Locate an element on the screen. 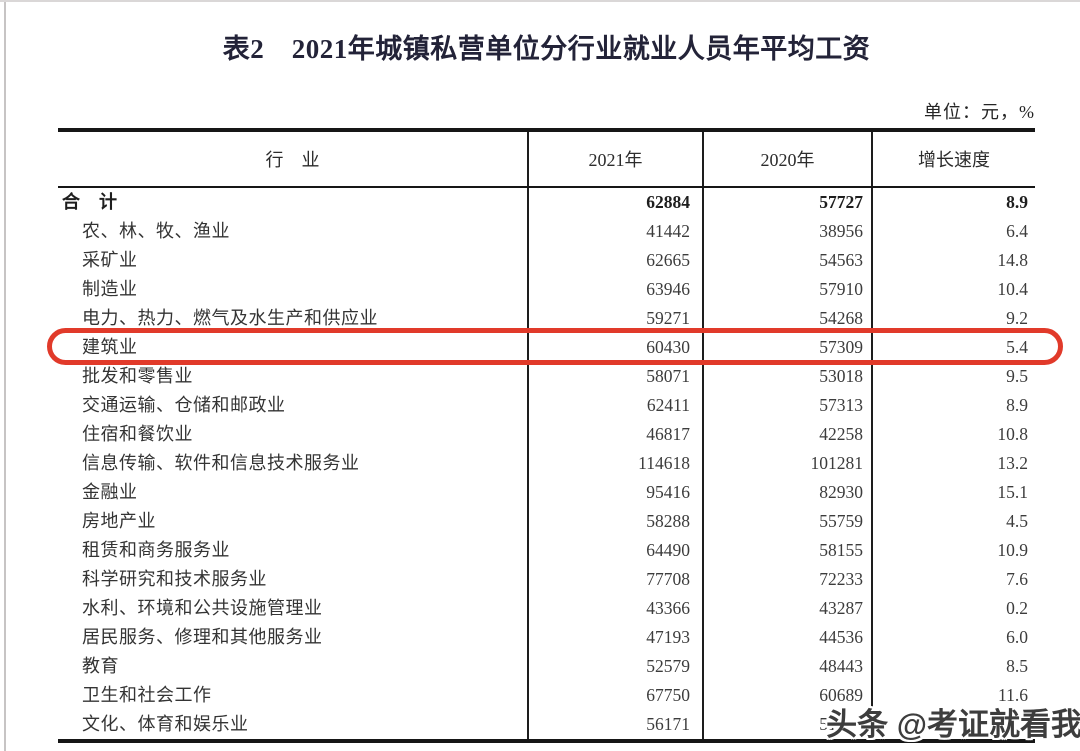 Image resolution: width=1080 pixels, height=751 pixels. table-row: 交通运输、仓储和邮政业 62411 57313 8.9 is located at coordinates (546, 405).